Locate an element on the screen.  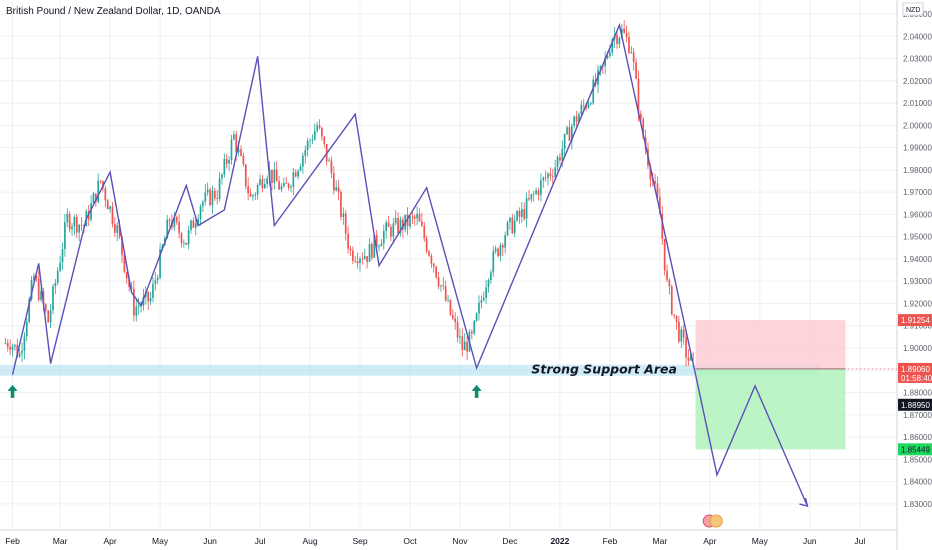
time-tick-label: Jul is located at coordinates (859, 541).